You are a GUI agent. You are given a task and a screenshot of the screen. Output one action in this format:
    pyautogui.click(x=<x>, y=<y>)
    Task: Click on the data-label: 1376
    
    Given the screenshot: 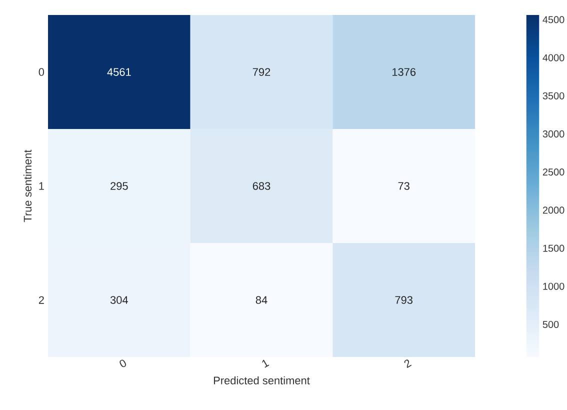 What is the action you would take?
    pyautogui.click(x=404, y=72)
    